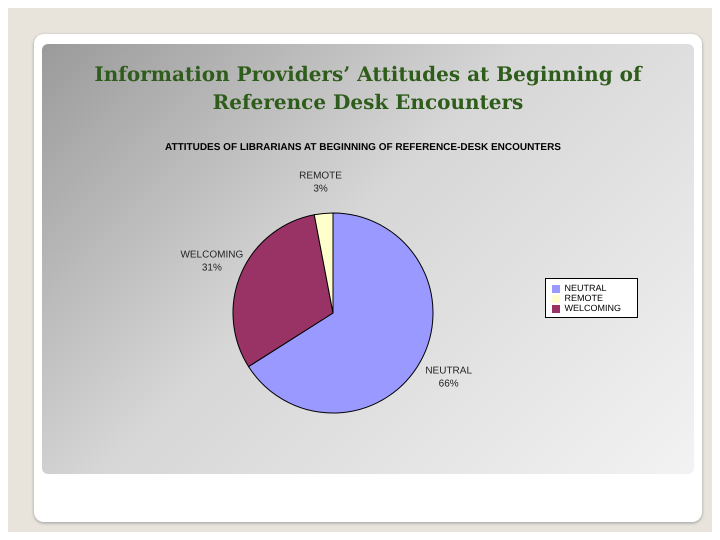 The image size is (720, 540). Describe the element at coordinates (320, 189) in the screenshot. I see `data-label: 3%` at that location.